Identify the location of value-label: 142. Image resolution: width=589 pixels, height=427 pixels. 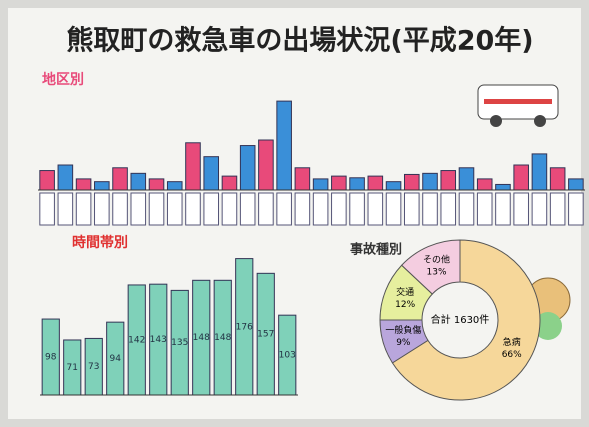
(136, 340).